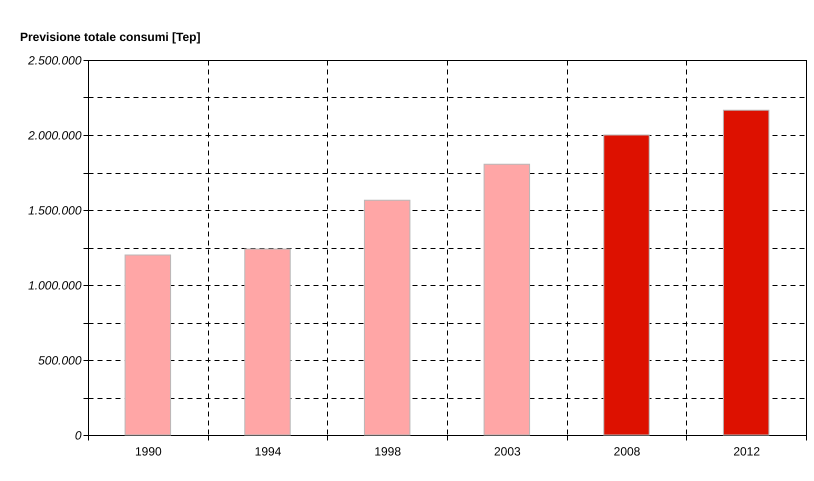  Describe the element at coordinates (627, 451) in the screenshot. I see `x-tick-label: 2008` at that location.